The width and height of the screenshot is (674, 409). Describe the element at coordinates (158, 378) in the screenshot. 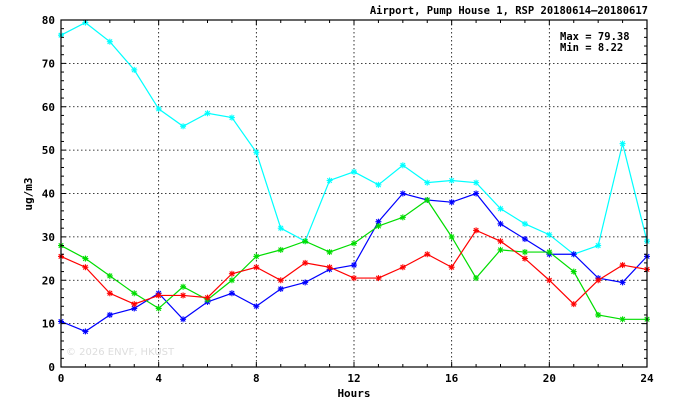

I see `x-tick-label: 4` at that location.